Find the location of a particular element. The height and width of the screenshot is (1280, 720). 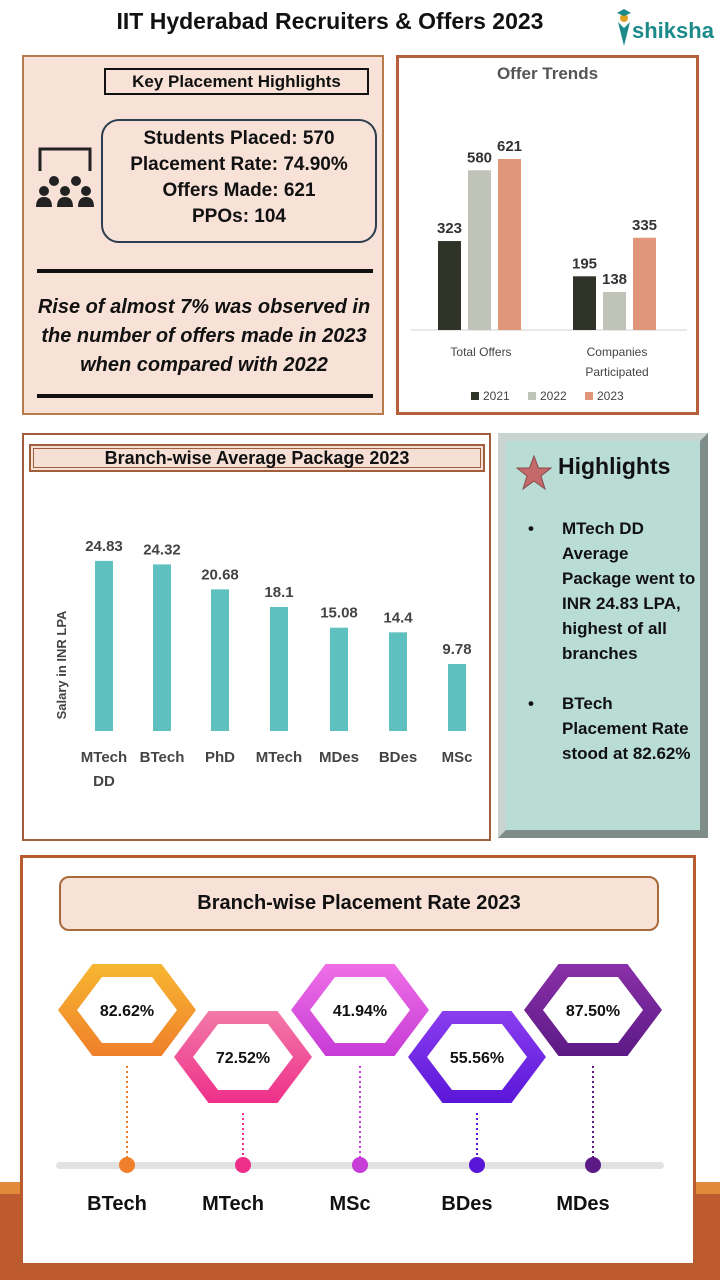

key-highlights-heading: Key Placement Highlights is located at coordinates (236, 81).